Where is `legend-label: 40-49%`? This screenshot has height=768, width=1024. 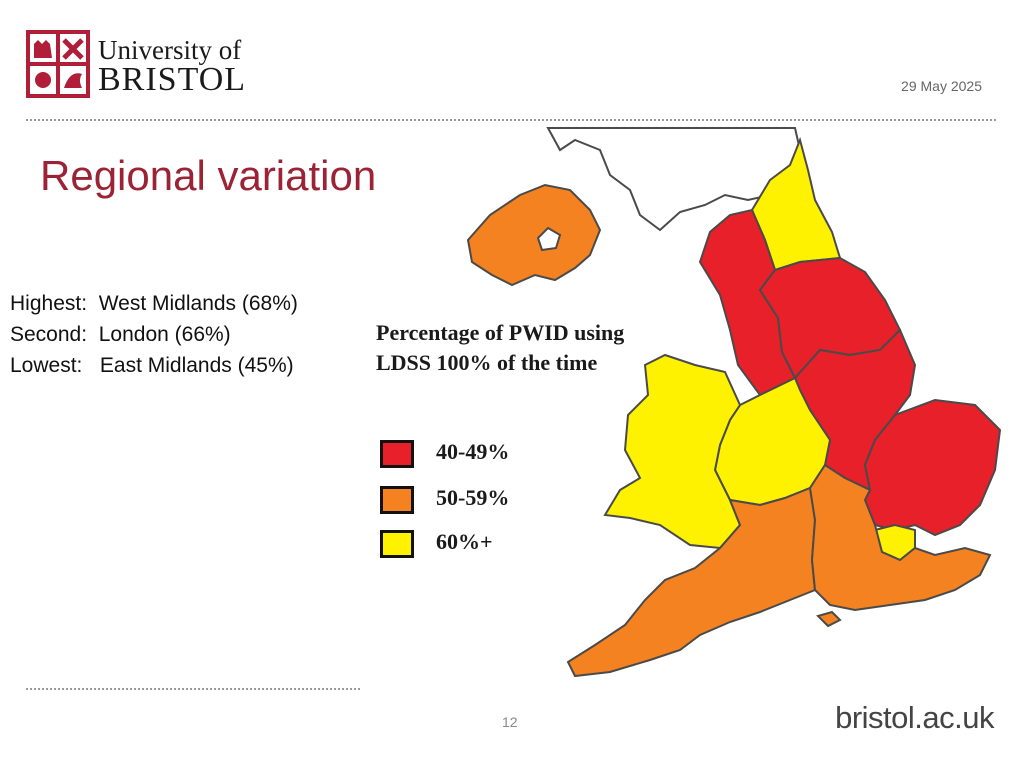
legend-label: 40-49% is located at coordinates (473, 451).